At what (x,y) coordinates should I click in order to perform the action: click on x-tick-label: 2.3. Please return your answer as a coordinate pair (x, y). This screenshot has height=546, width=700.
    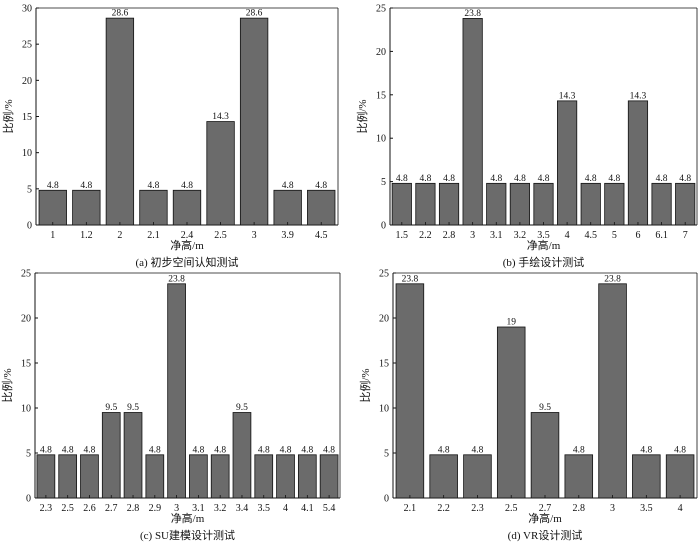
    Looking at the image, I should click on (46, 508).